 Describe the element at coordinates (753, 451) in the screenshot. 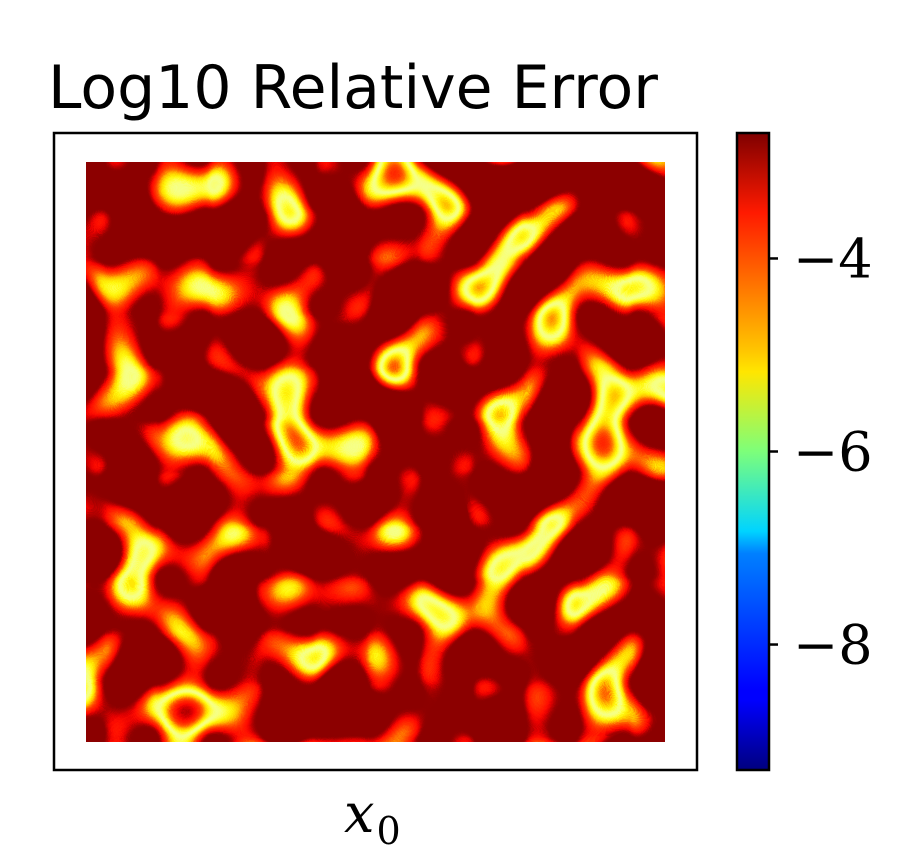

I see `colorbar` at that location.